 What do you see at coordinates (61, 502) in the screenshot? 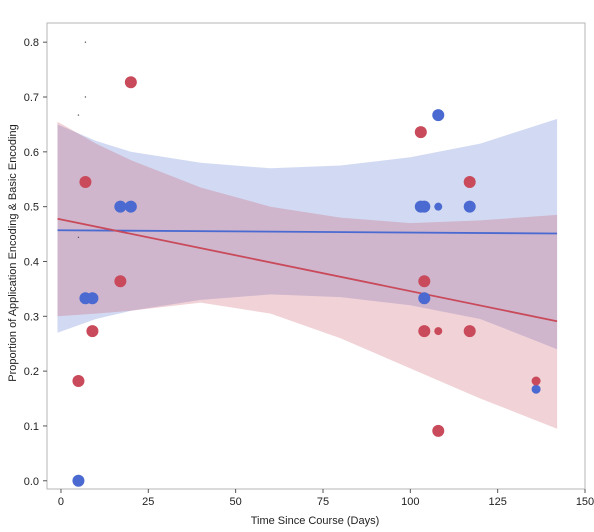
I see `x-tick-label: 0` at bounding box center [61, 502].